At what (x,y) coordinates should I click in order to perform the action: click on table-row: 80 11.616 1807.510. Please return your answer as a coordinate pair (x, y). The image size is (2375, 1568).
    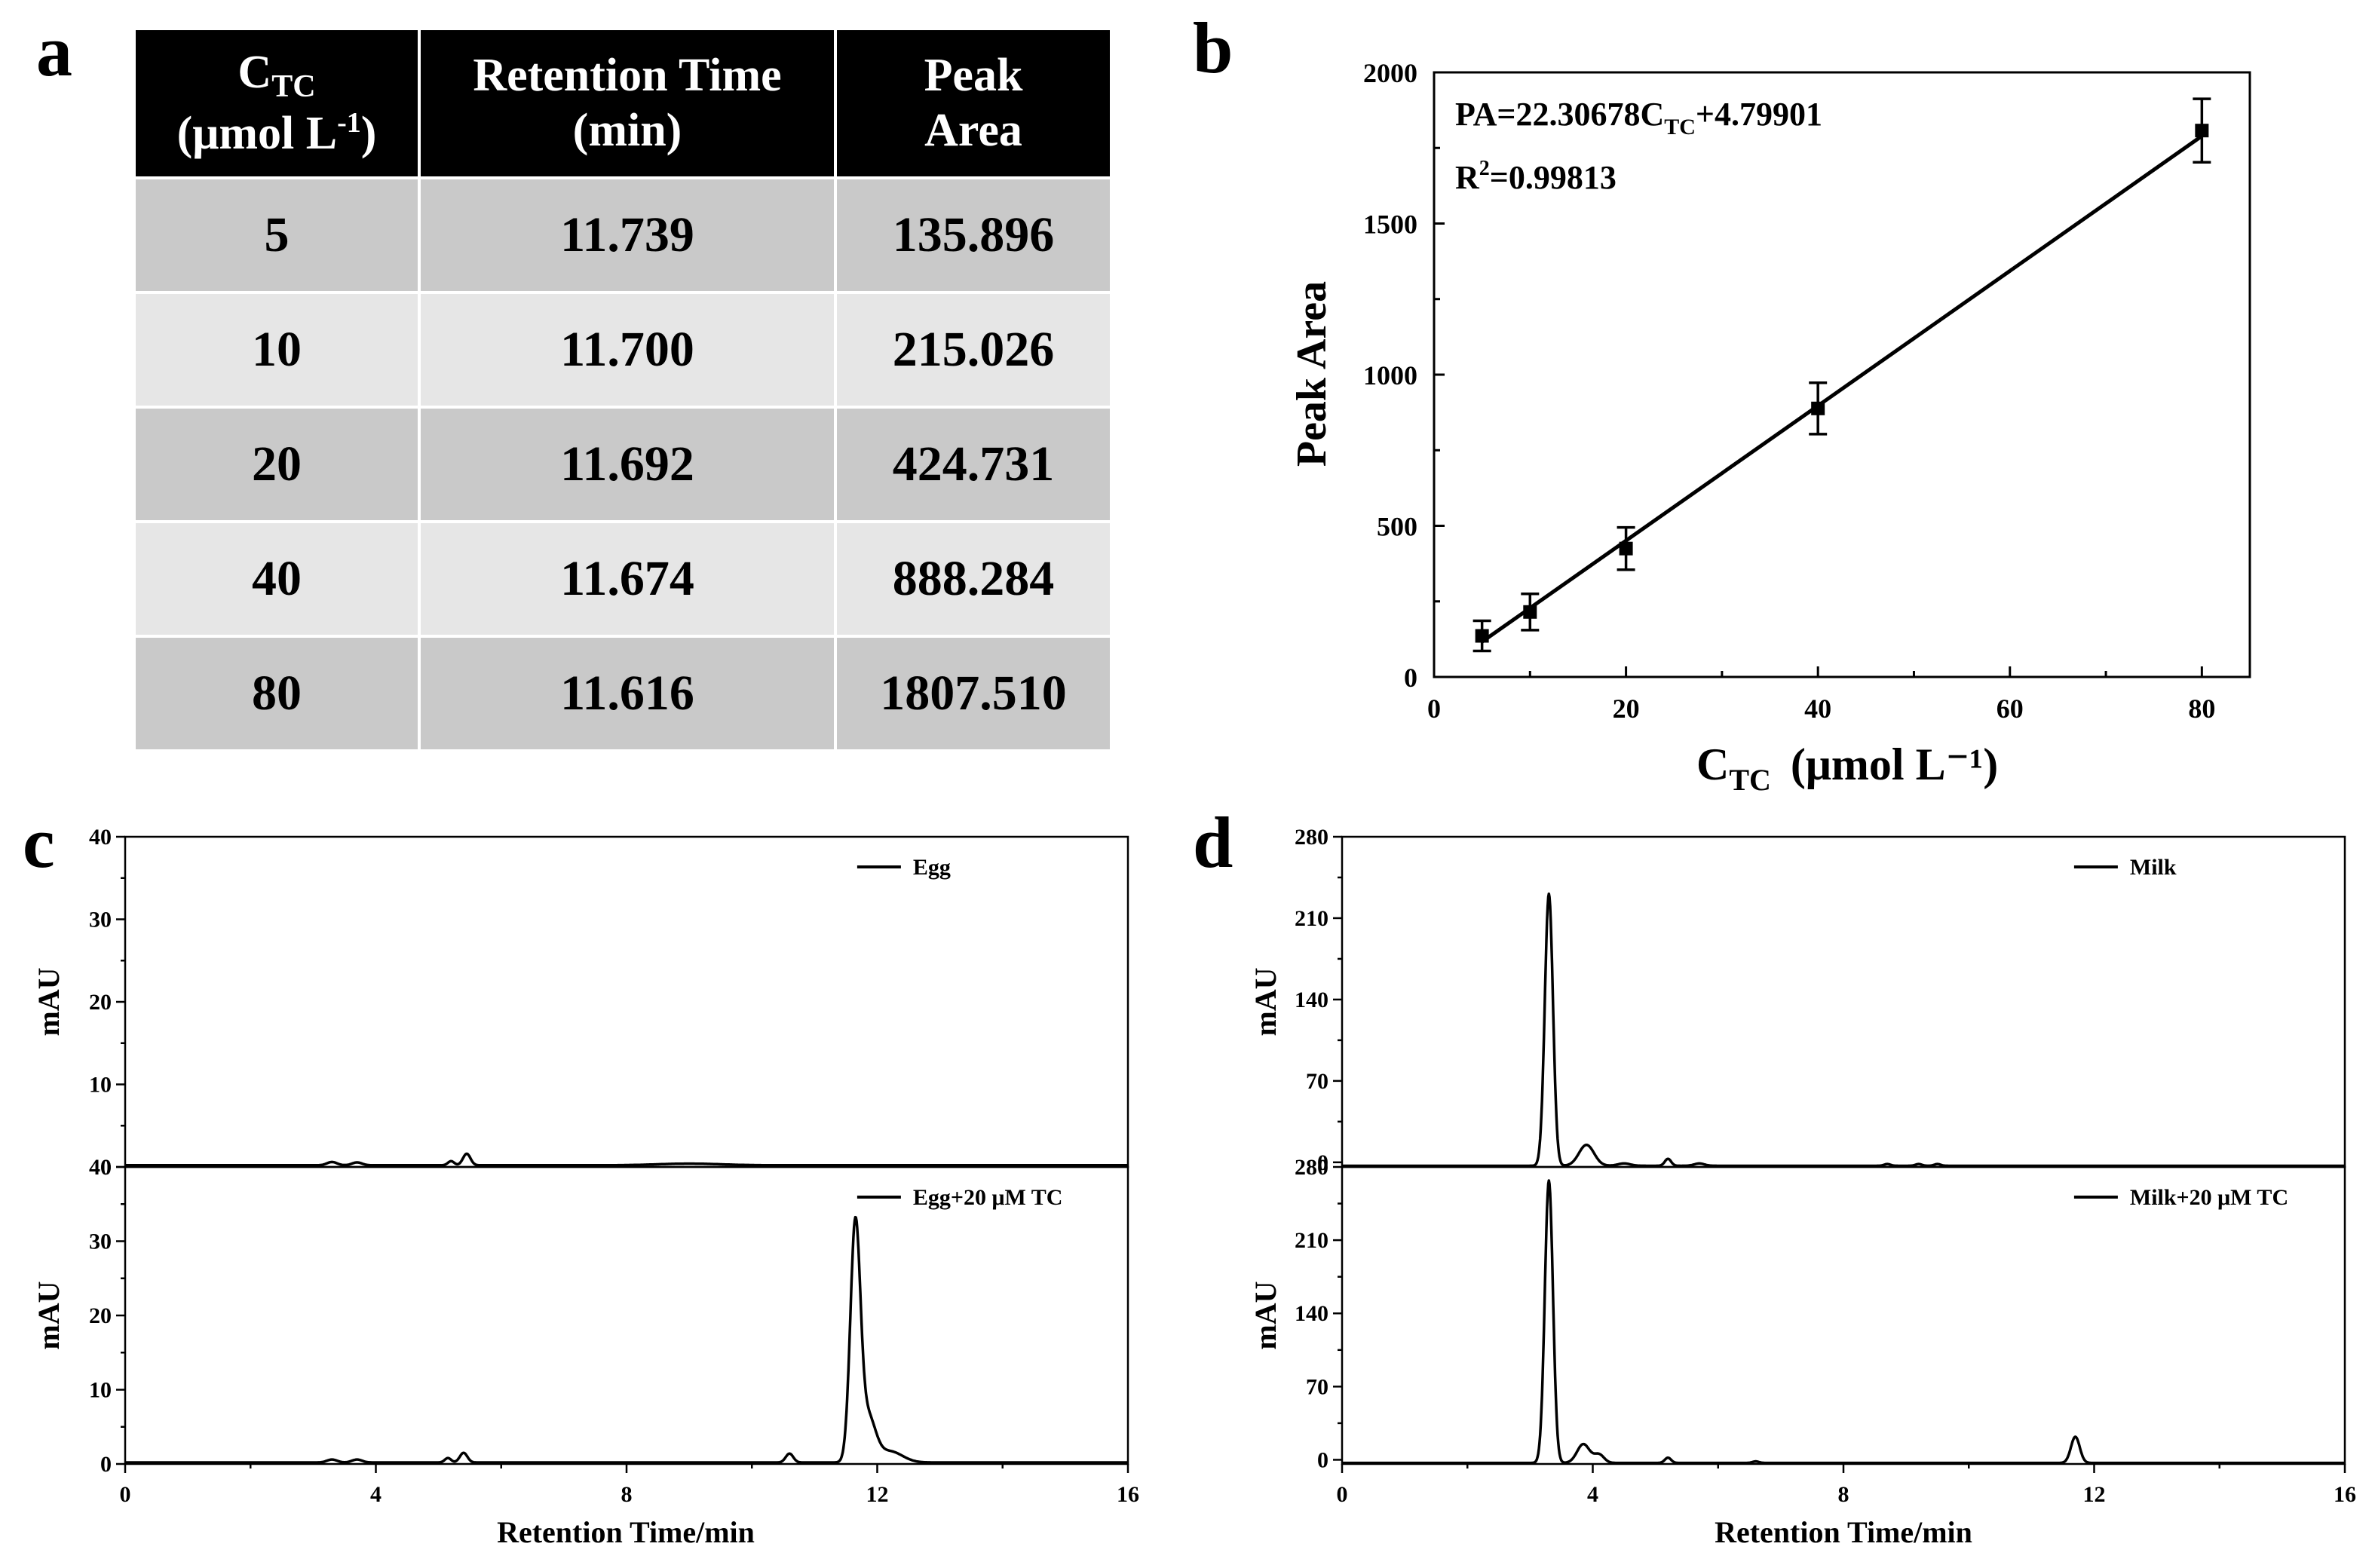
    Looking at the image, I should click on (623, 693).